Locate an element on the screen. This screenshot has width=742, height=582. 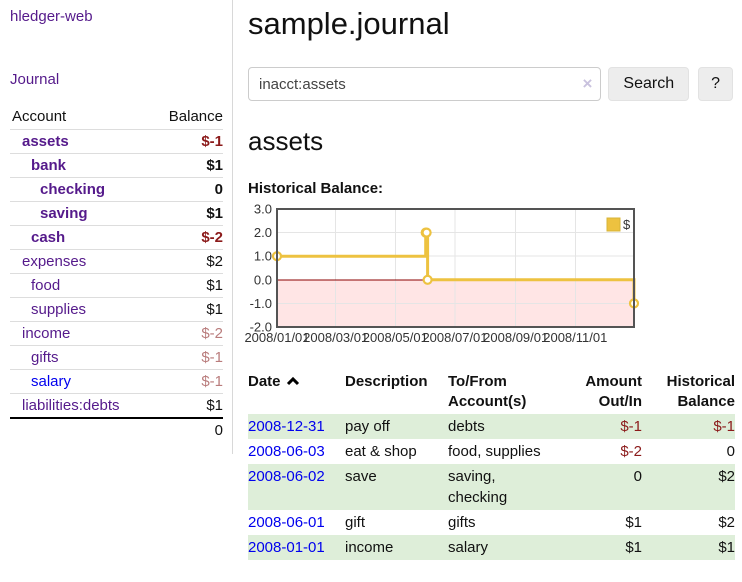
account-link-income: income is located at coordinates (46, 333).